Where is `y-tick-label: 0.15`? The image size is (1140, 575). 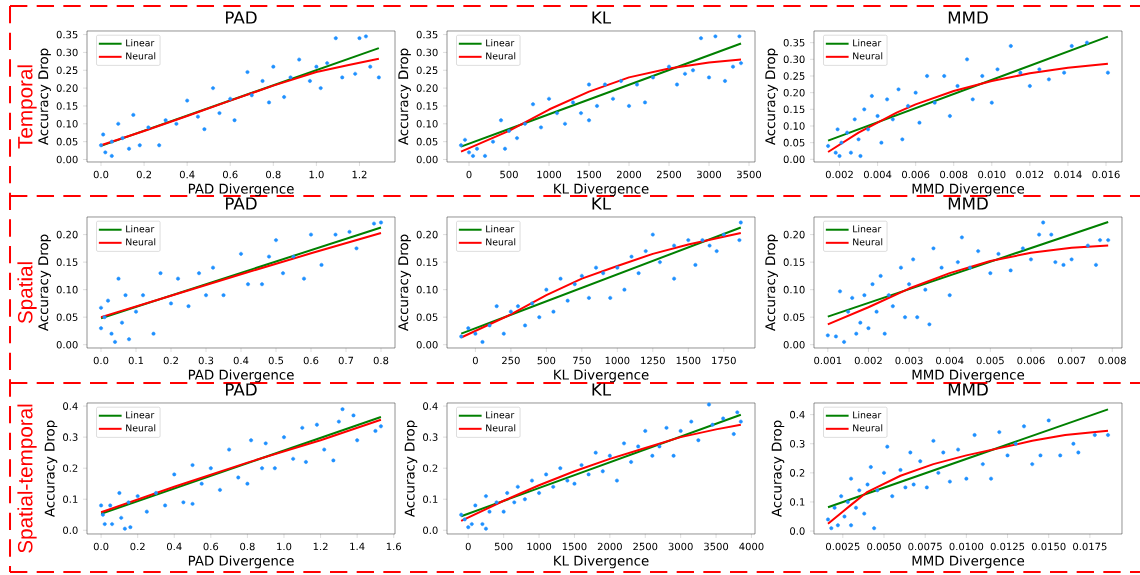 y-tick-label: 0.15 is located at coordinates (794, 109).